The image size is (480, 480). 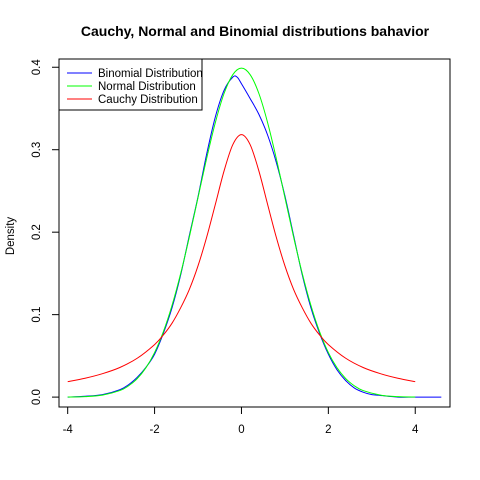 What do you see at coordinates (68, 430) in the screenshot?
I see `x-tick-label: -4` at bounding box center [68, 430].